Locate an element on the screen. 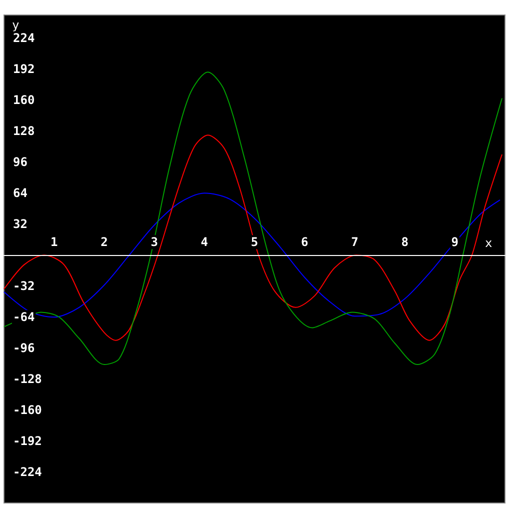 The width and height of the screenshot is (516, 516). x-tick-label: 8 is located at coordinates (404, 242).